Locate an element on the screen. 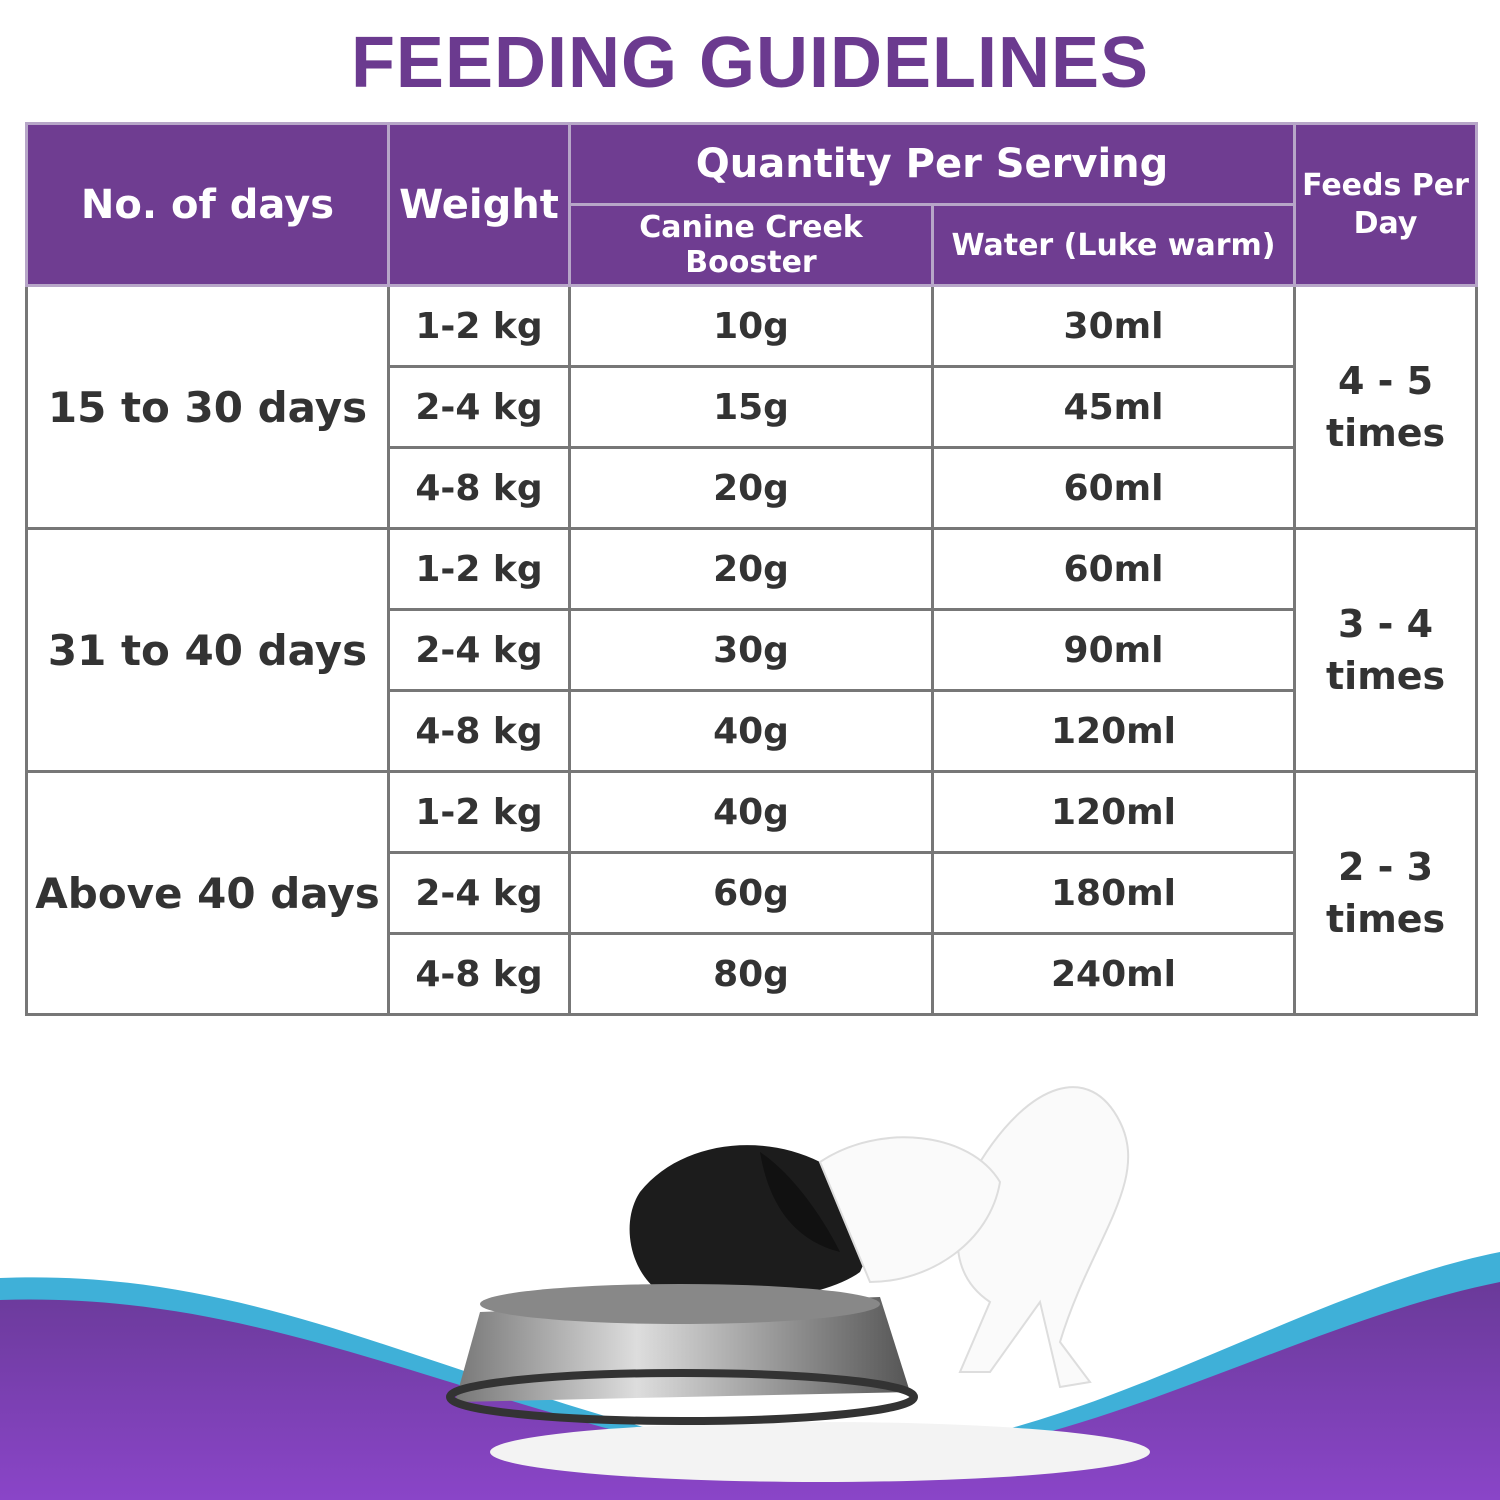 The image size is (1500, 1500). table-row: 4-8 kg 40g 120ml is located at coordinates (752, 731).